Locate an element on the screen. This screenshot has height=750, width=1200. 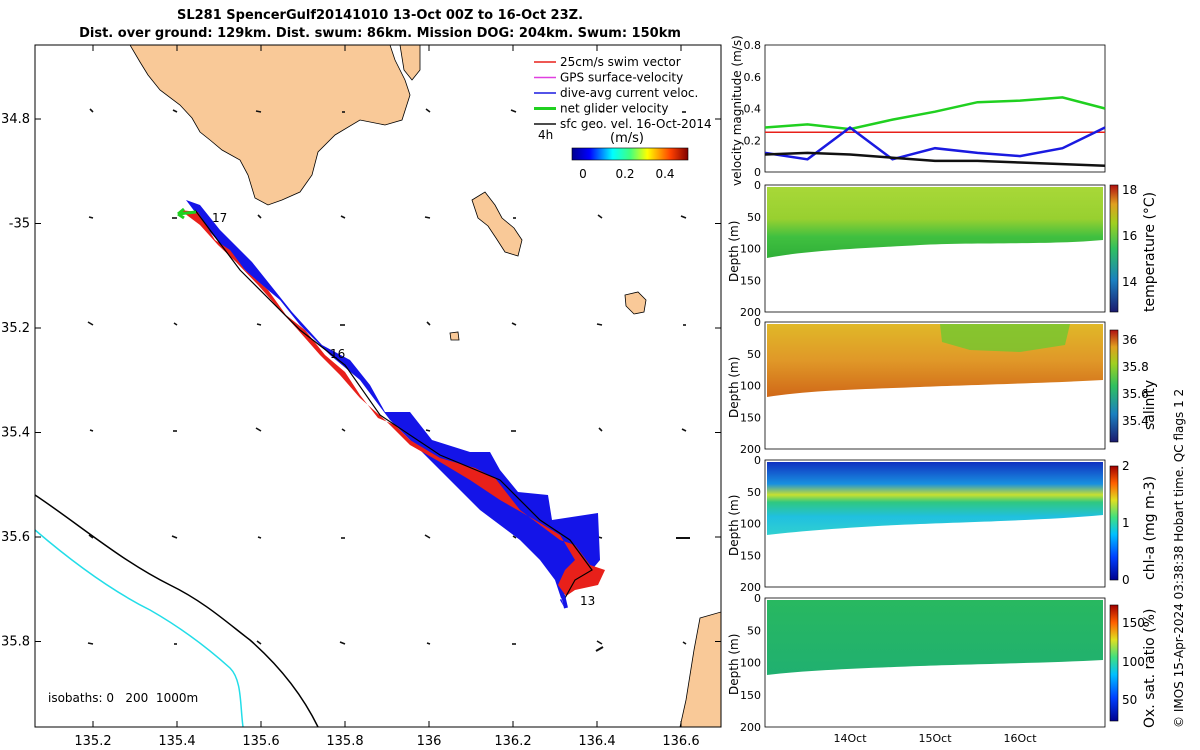
chla-ylabel: Depth (m) is located at coordinates (734, 525).